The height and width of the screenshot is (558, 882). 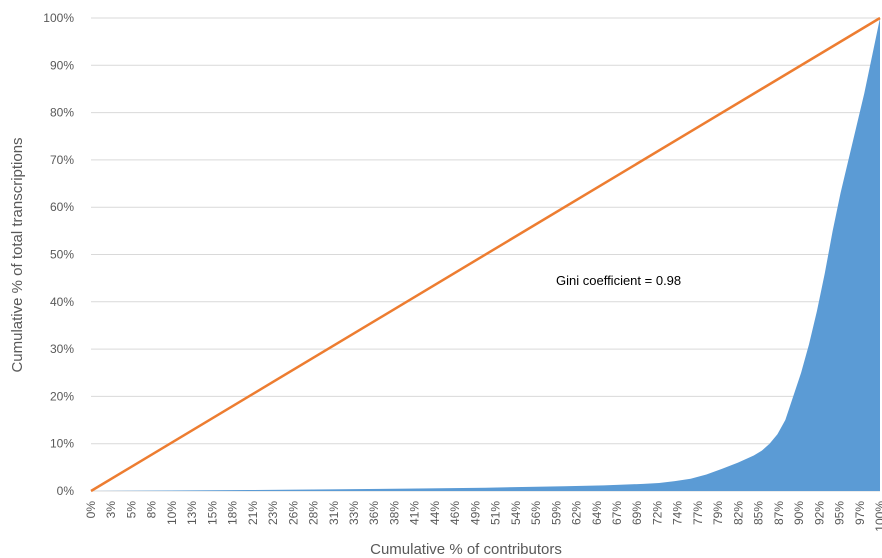 I want to click on x-tick-label: 77%, so click(x=698, y=513).